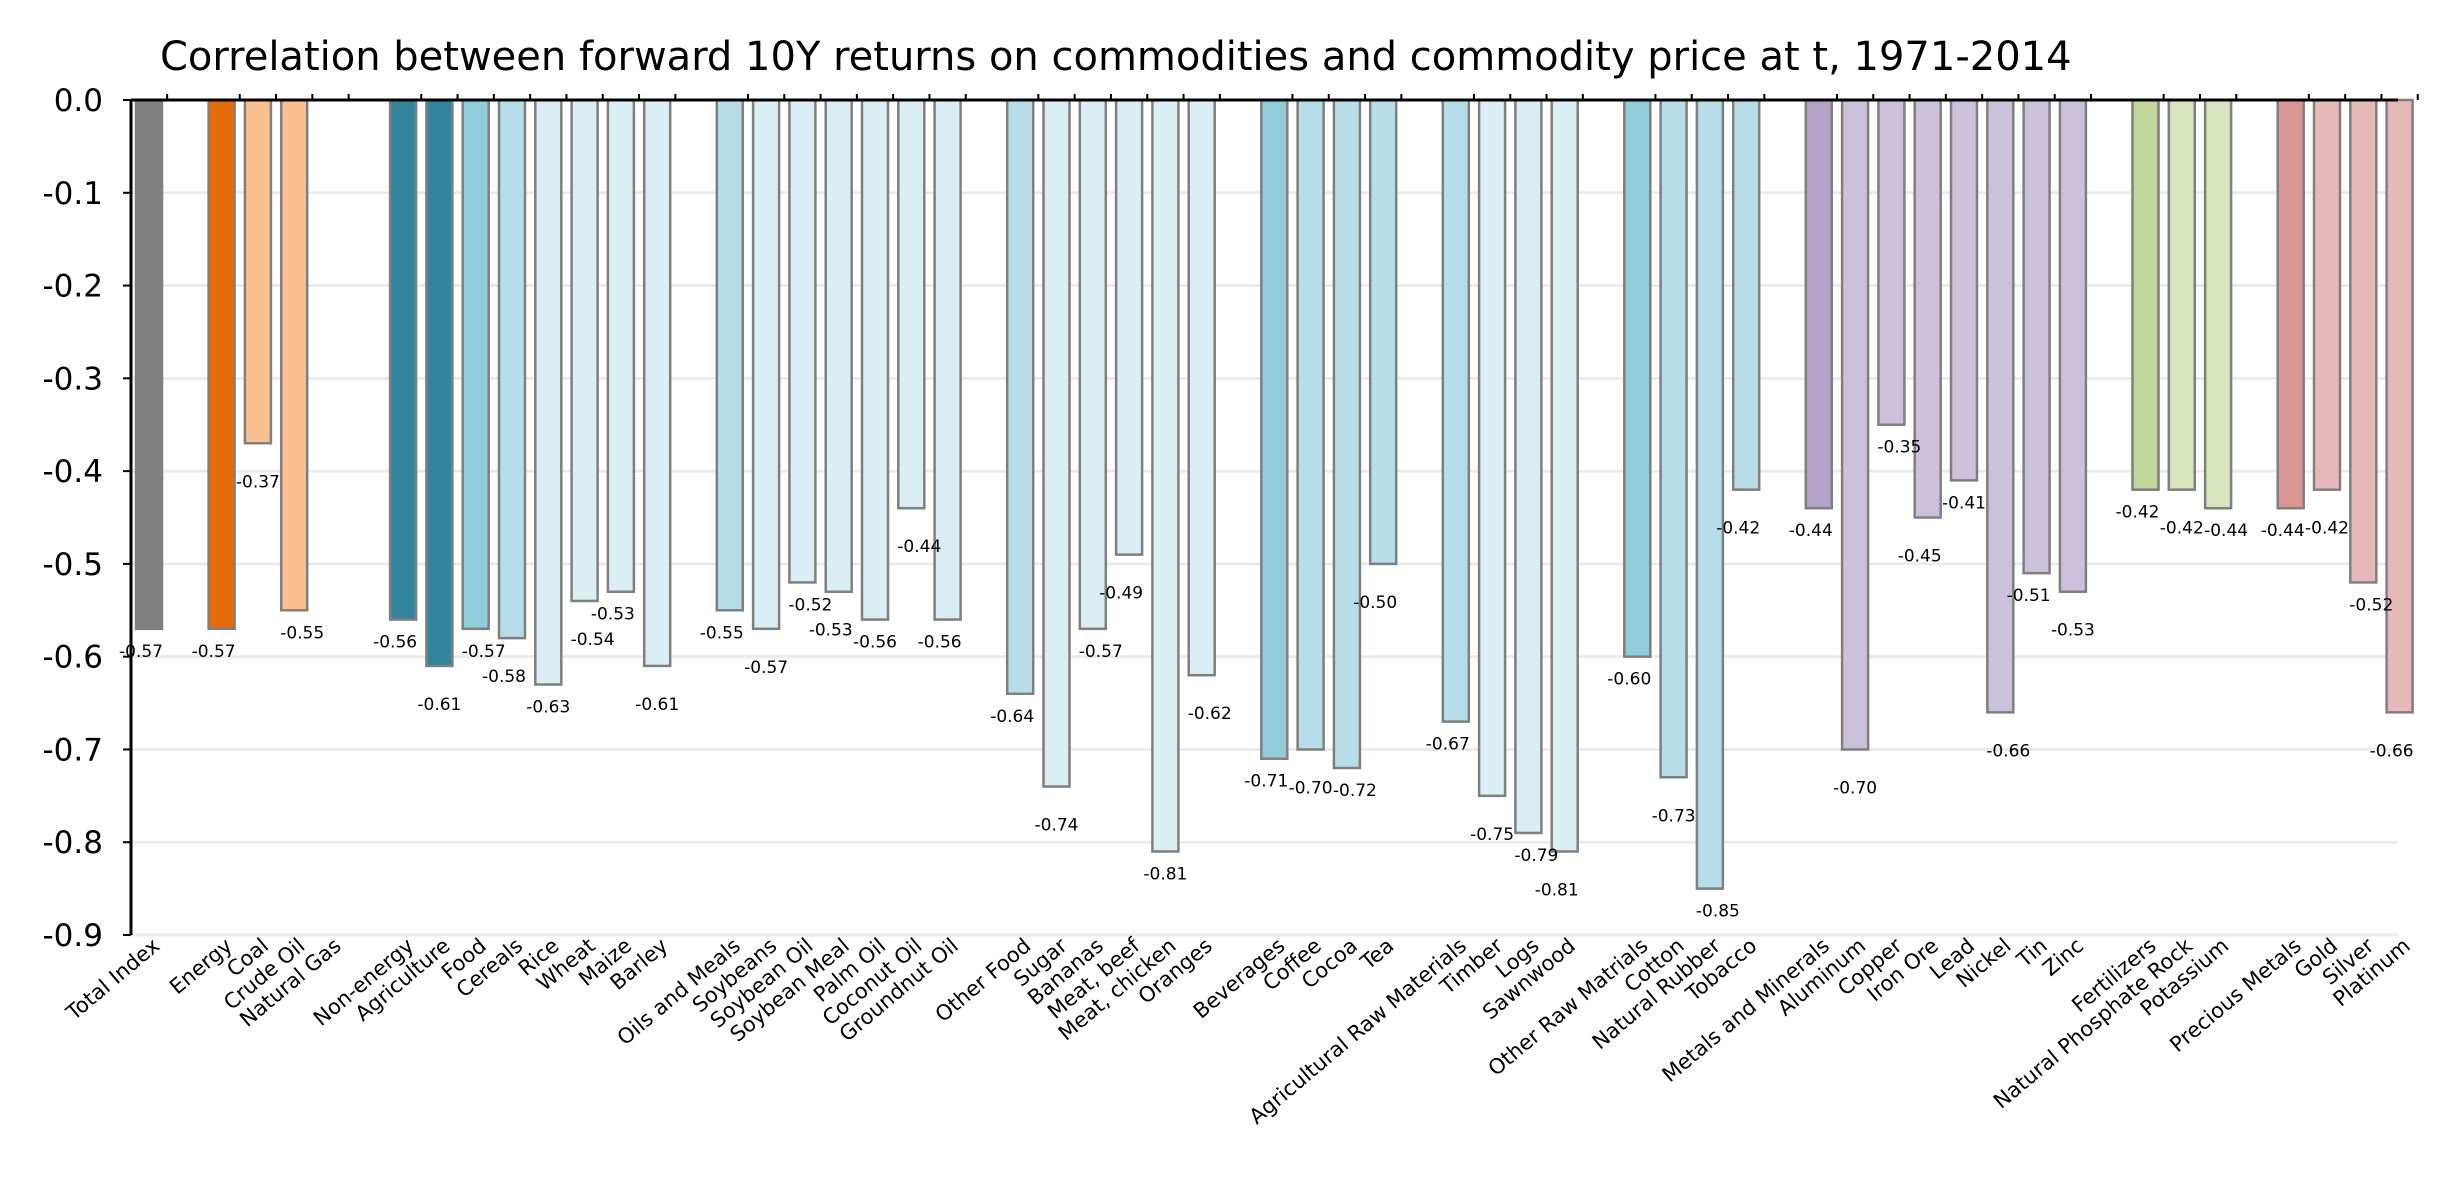  I want to click on value-label: -0.45, so click(1920, 557).